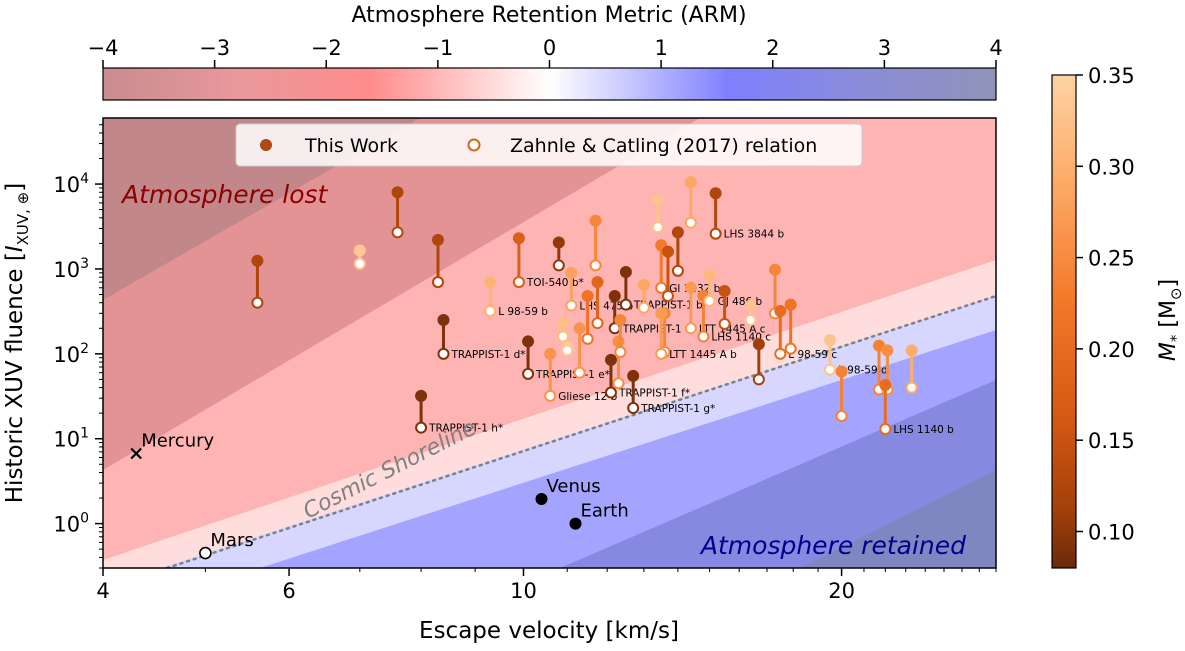  Describe the element at coordinates (703, 355) in the screenshot. I see `planet-label: LTT 1445 A b` at that location.